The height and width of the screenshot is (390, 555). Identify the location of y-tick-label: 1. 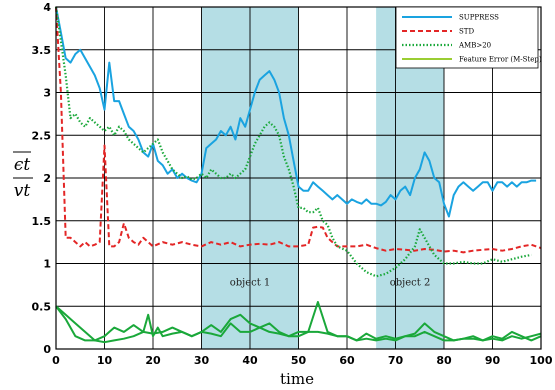
(47, 264).